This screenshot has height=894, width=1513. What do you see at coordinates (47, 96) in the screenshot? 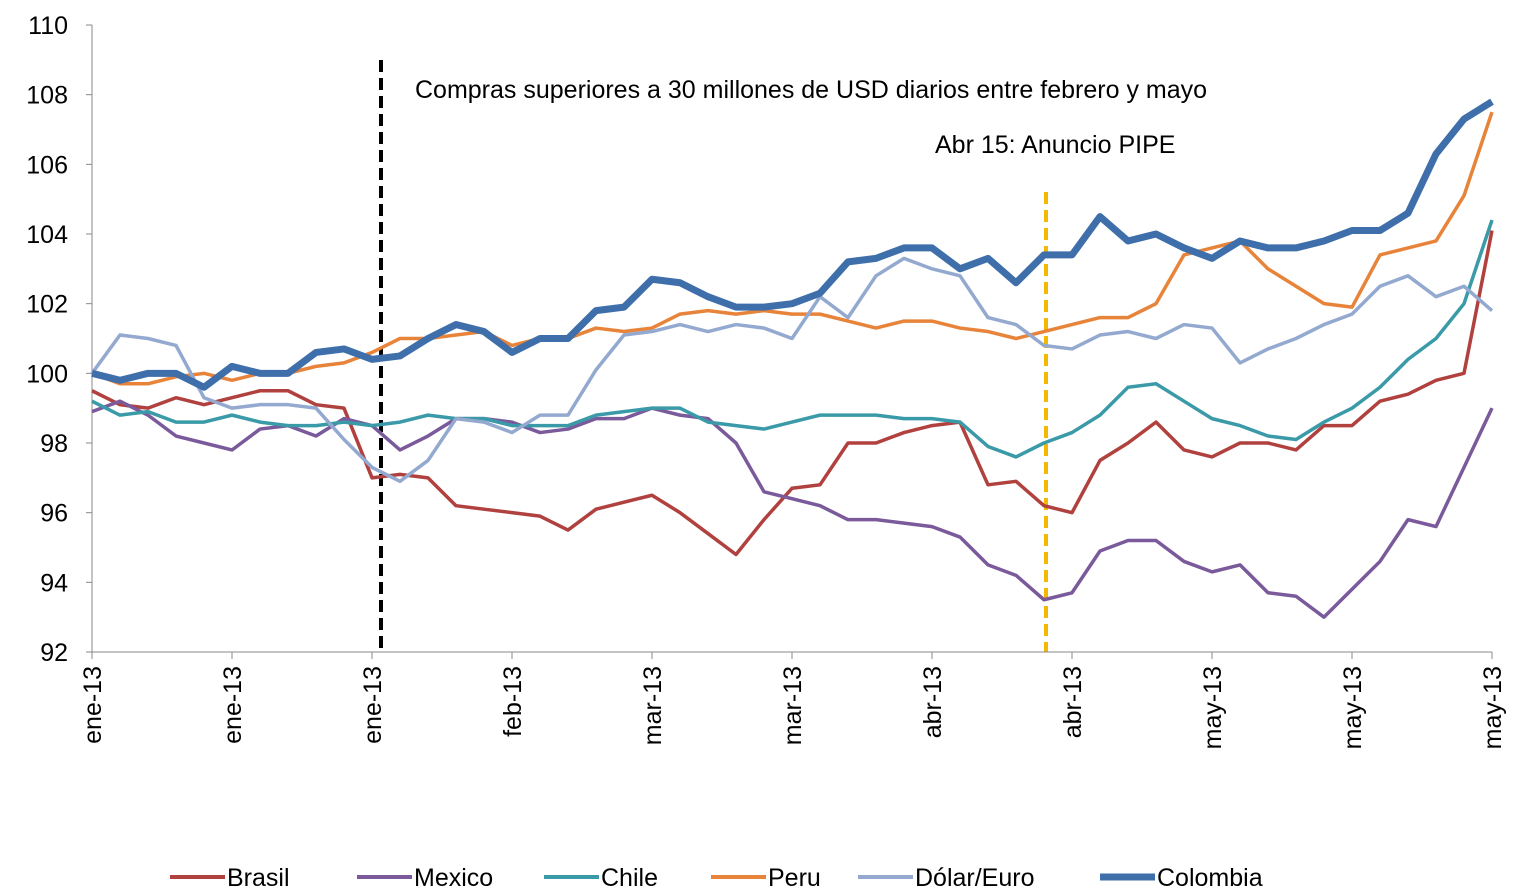
I see `y-tick-label: 108` at bounding box center [47, 96].